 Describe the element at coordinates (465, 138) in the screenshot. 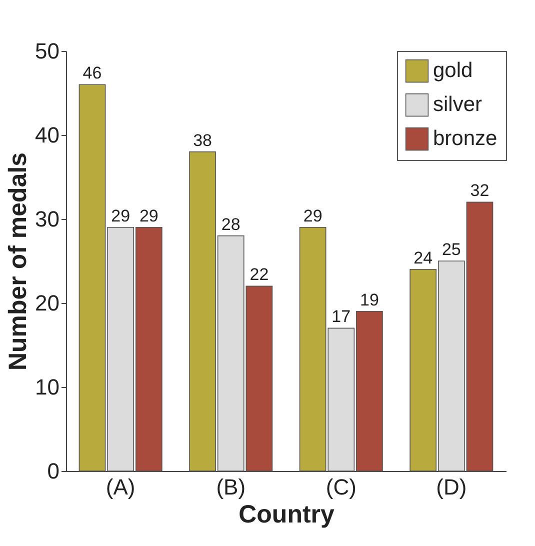

I see `legend-label: bronze` at that location.